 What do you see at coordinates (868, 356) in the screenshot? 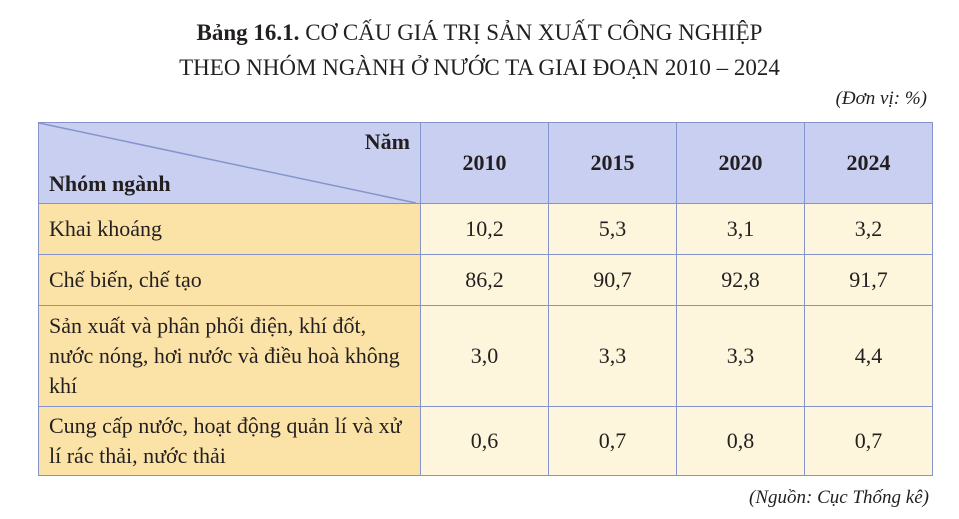
I see `cell: 4,4` at bounding box center [868, 356].